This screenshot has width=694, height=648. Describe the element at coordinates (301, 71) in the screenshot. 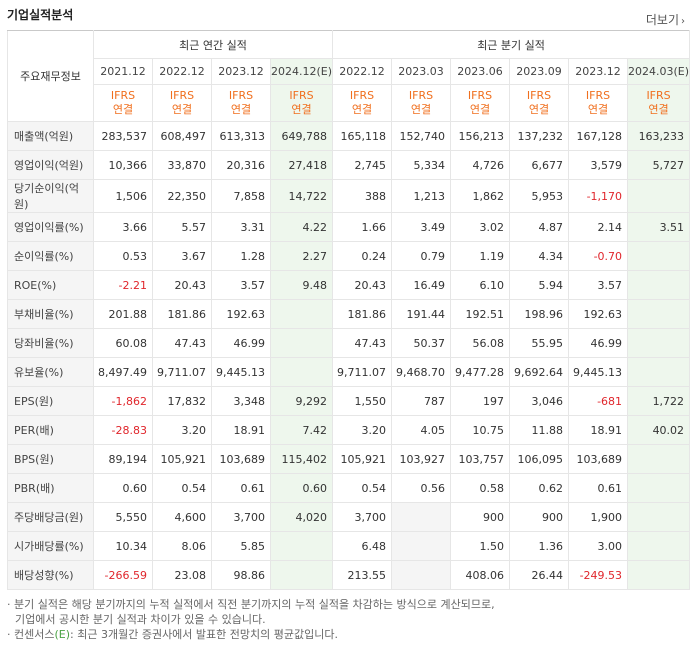

I see `period-header: 2024.12(E)` at that location.